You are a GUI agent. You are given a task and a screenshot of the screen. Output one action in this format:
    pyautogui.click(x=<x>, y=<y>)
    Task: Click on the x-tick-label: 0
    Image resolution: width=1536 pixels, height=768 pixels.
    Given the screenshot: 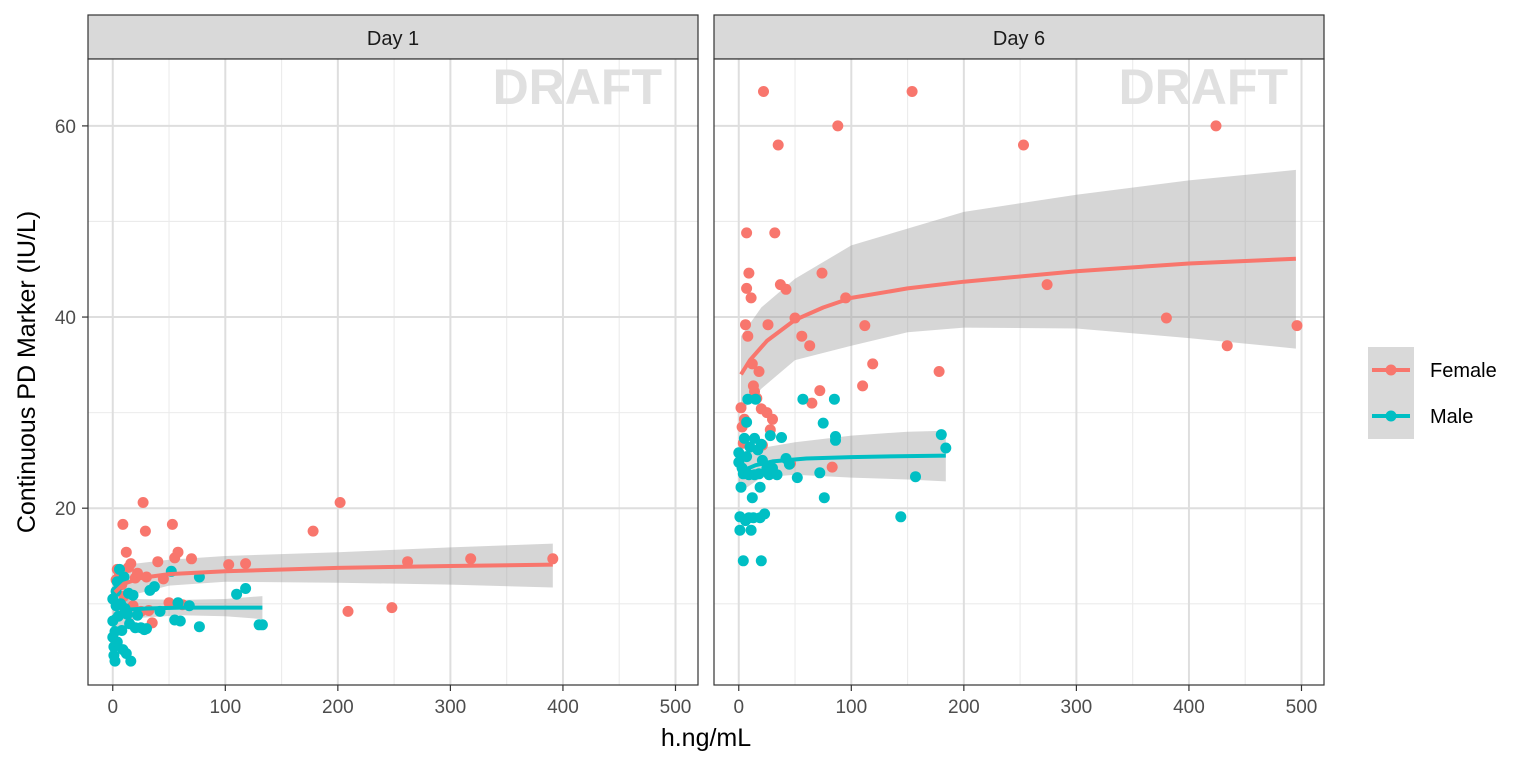 What is the action you would take?
    pyautogui.click(x=738, y=707)
    